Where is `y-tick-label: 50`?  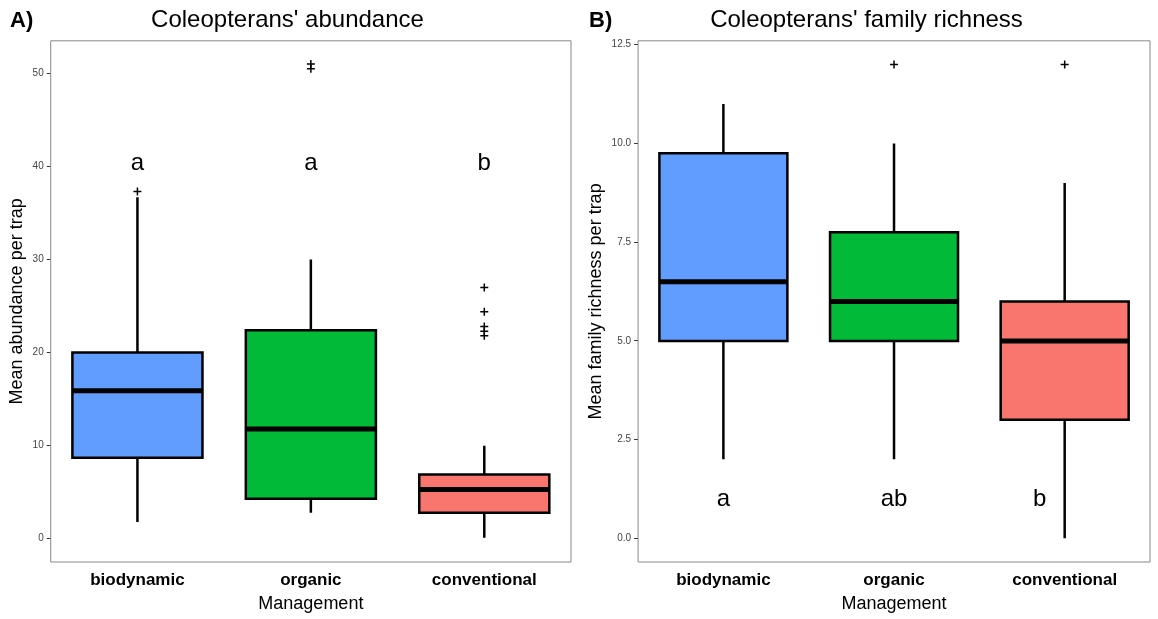 y-tick-label: 50 is located at coordinates (38, 73).